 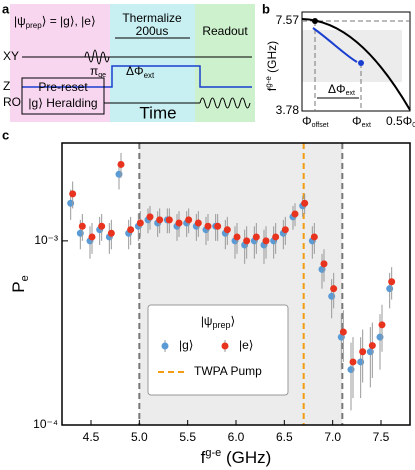 I want to click on legend-title: |ψprep⟩, so click(x=218, y=322).